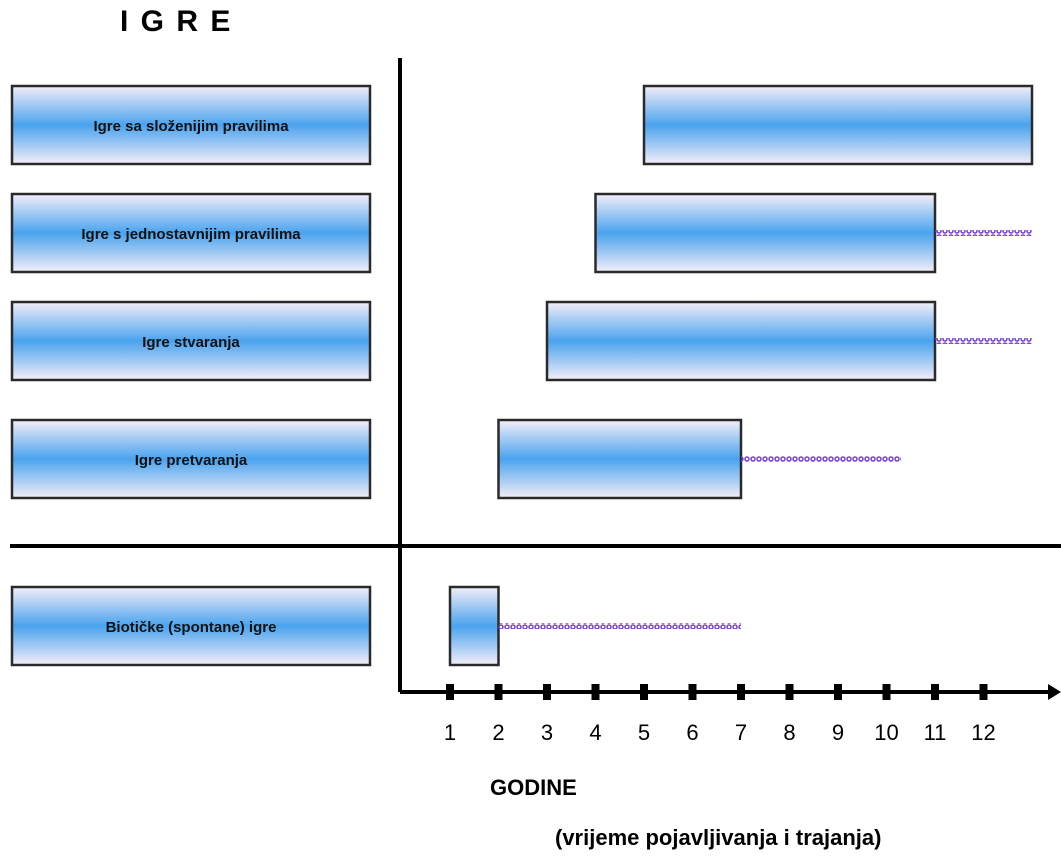  I want to click on category-label: Igre sa složenijim pravilima, so click(191, 126).